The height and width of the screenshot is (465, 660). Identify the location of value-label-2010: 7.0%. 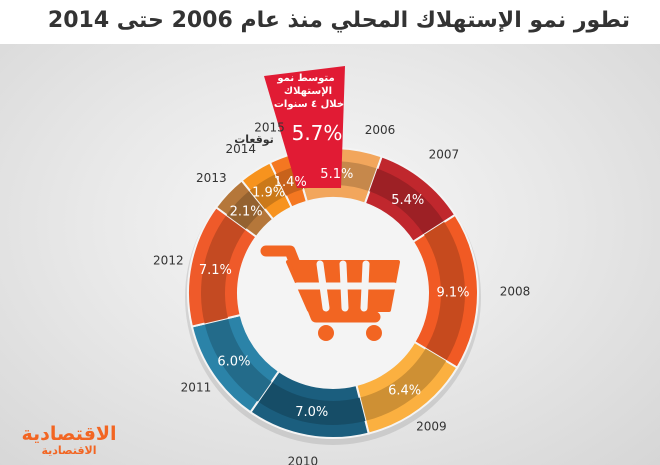
(311, 412).